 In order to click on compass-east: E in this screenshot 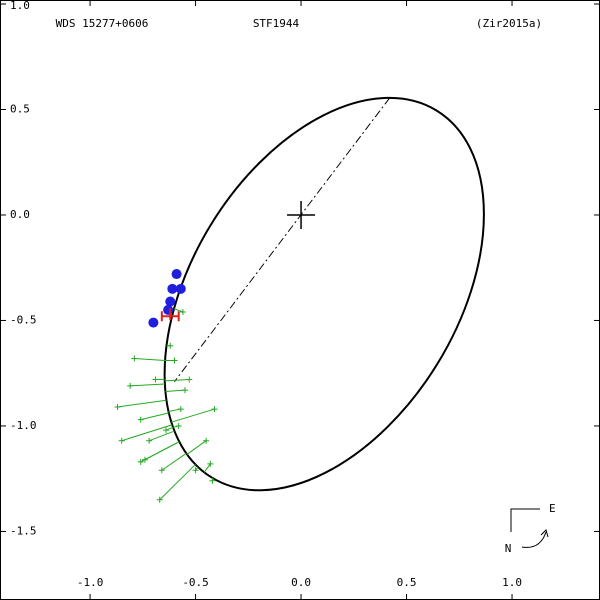, I will do `click(552, 508)`.